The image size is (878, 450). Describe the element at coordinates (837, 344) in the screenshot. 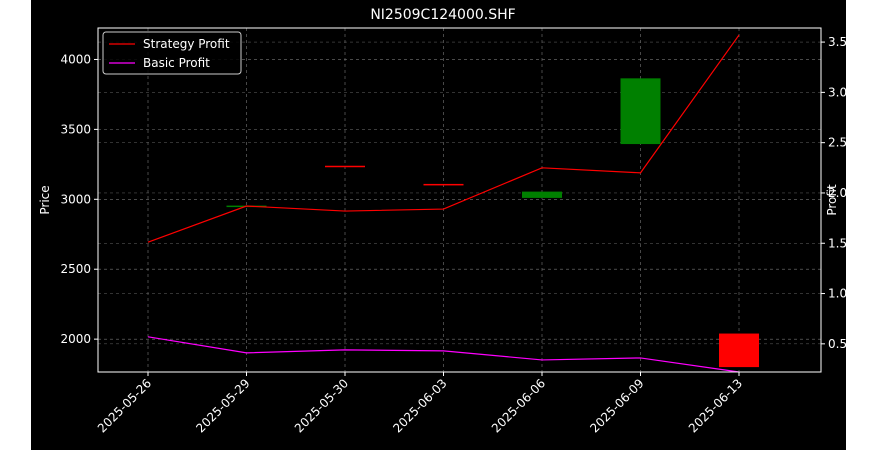

I see `right-tick-label: 0.5` at that location.